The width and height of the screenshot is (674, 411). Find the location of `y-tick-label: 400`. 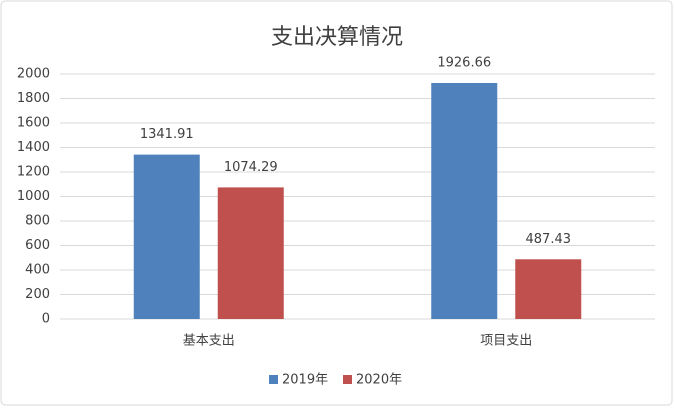

y-tick-label: 400 is located at coordinates (37, 270).